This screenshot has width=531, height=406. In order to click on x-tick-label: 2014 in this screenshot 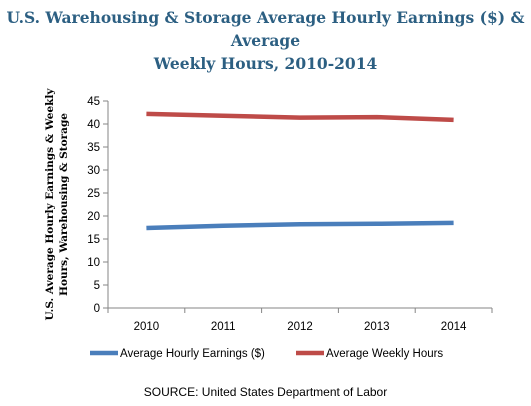, I will do `click(454, 327)`.